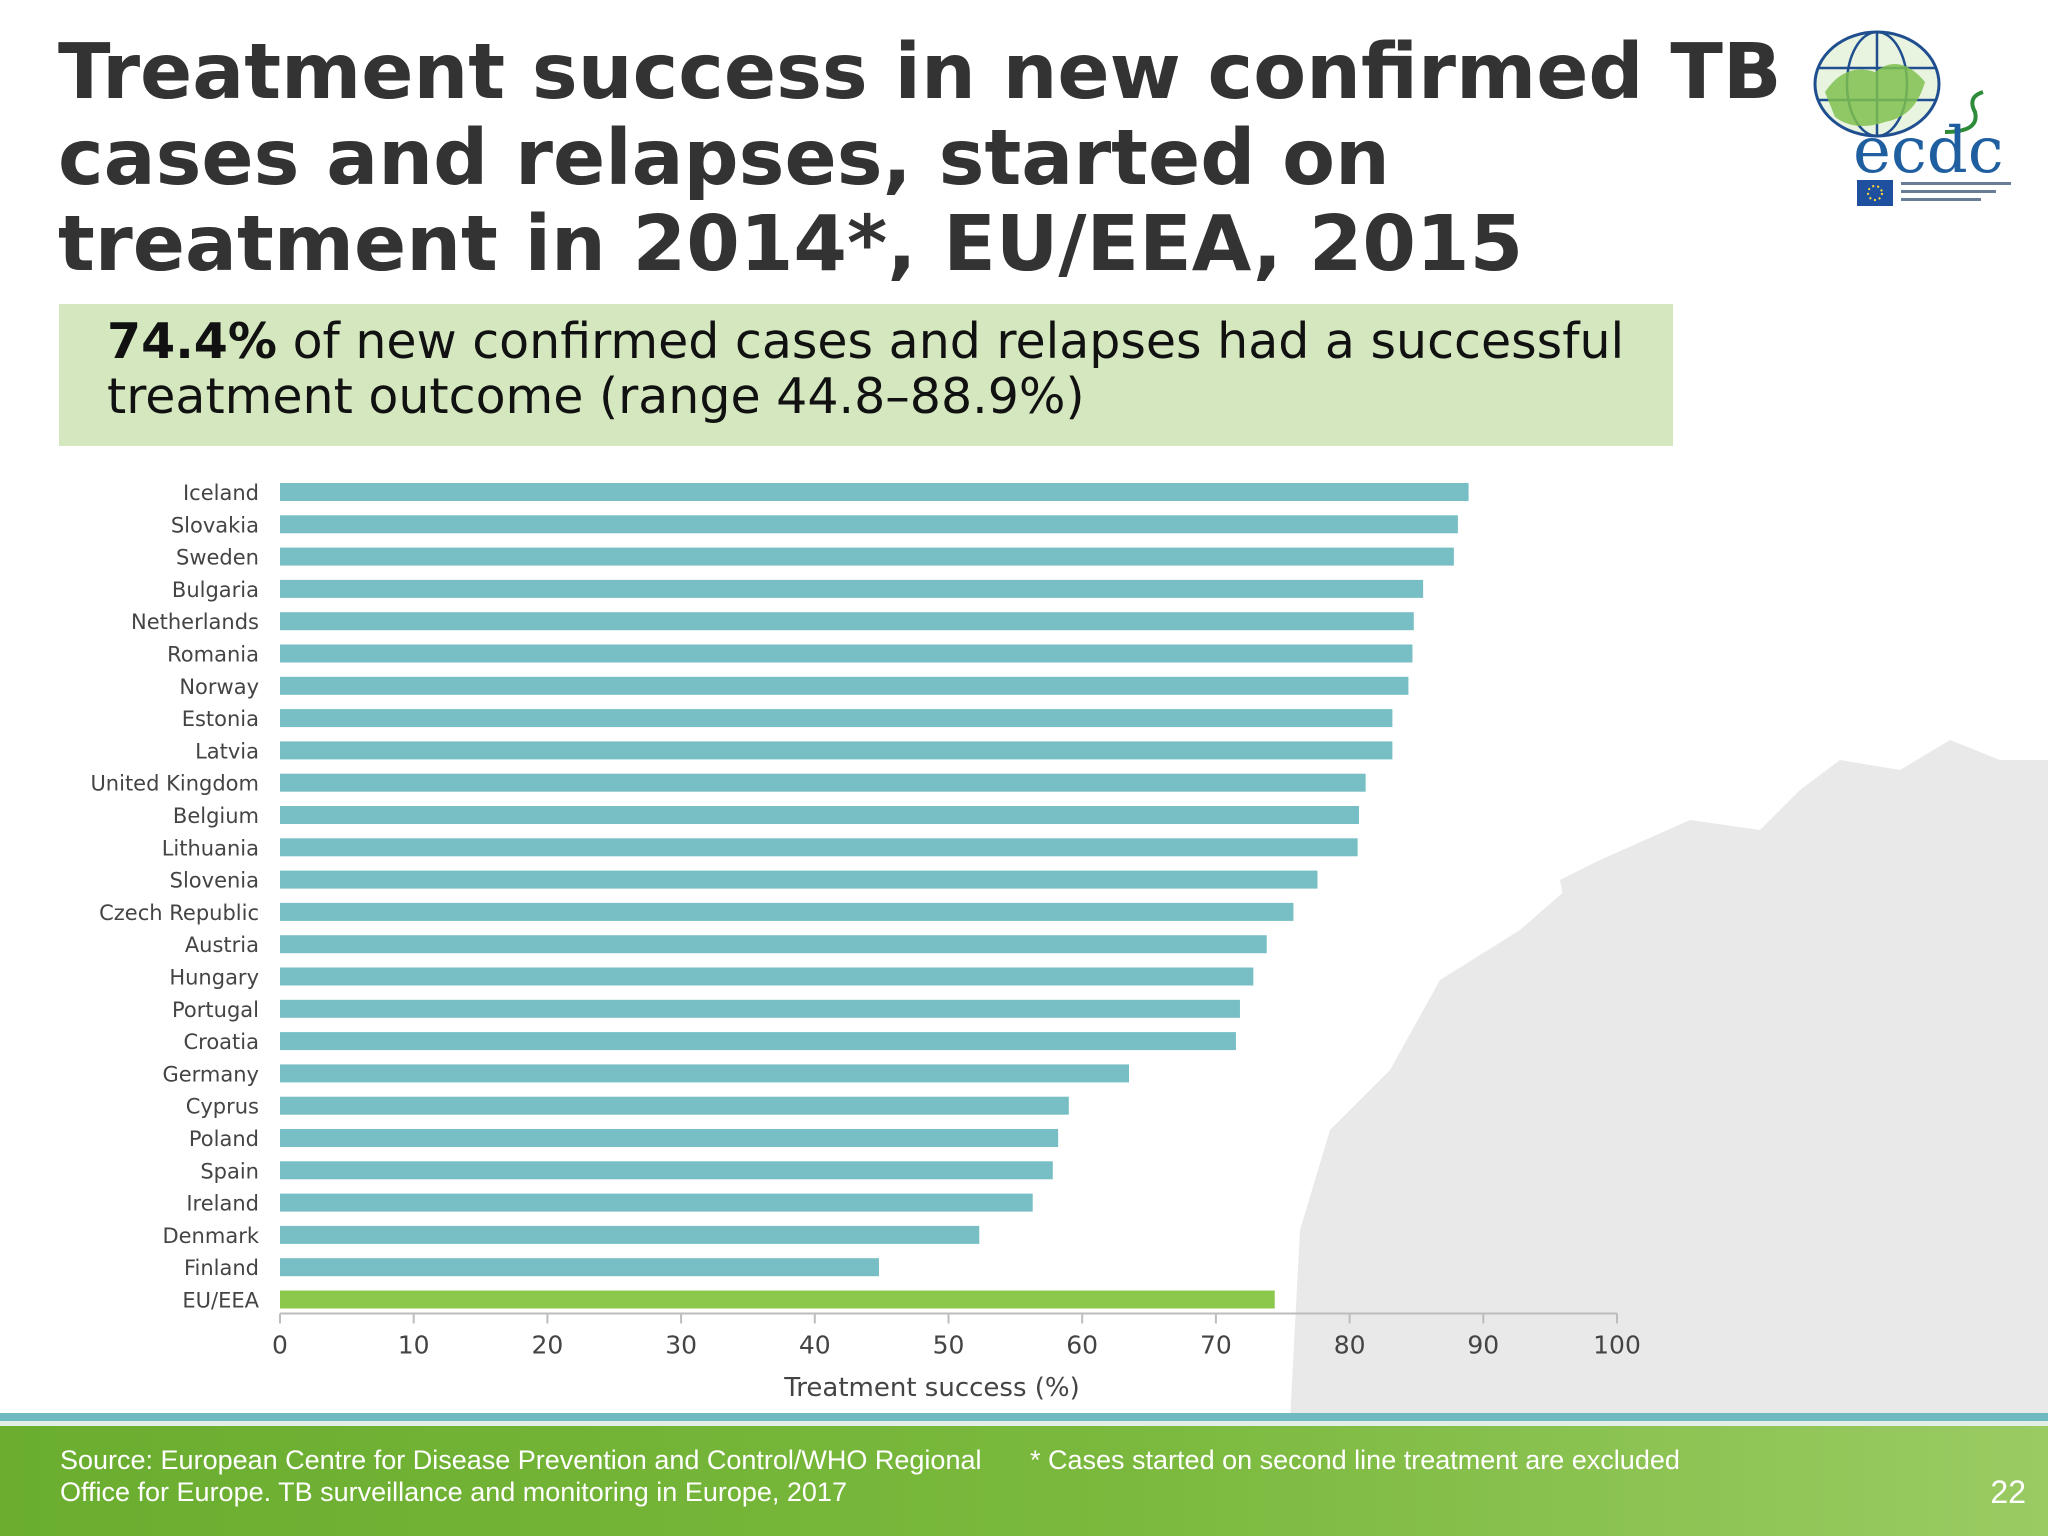 This screenshot has width=2048, height=1536. What do you see at coordinates (1483, 1345) in the screenshot?
I see `x-tick-label-90: 90` at bounding box center [1483, 1345].